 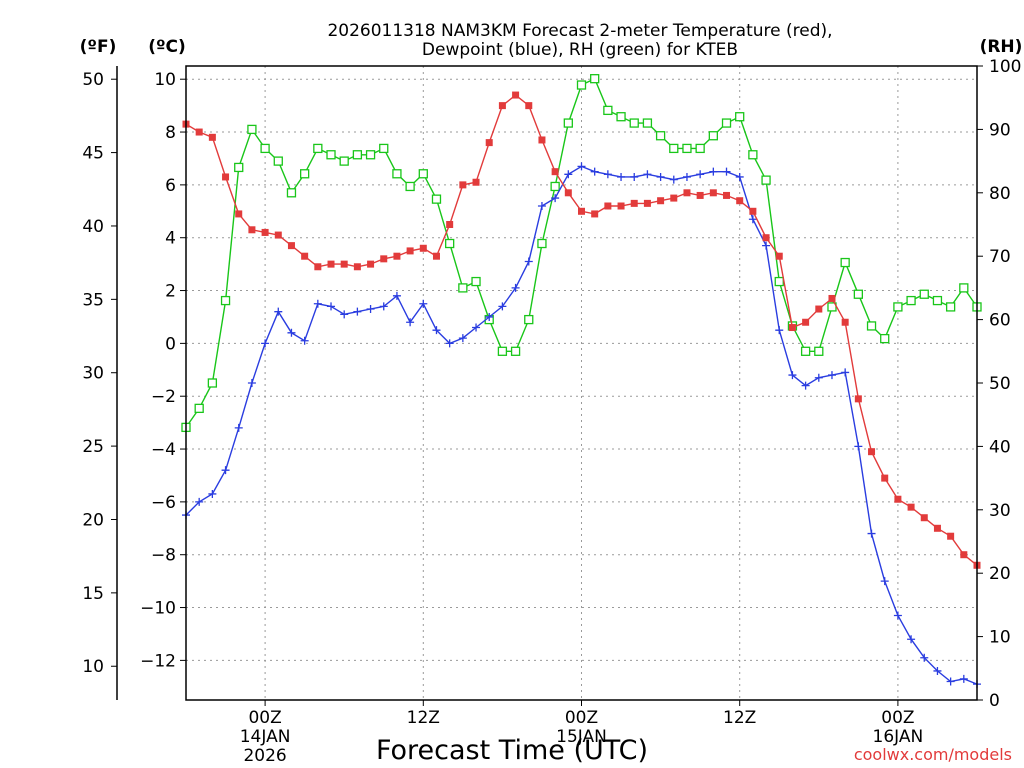 I want to click on fahrenheit-tick-label: 50, so click(x=93, y=80).